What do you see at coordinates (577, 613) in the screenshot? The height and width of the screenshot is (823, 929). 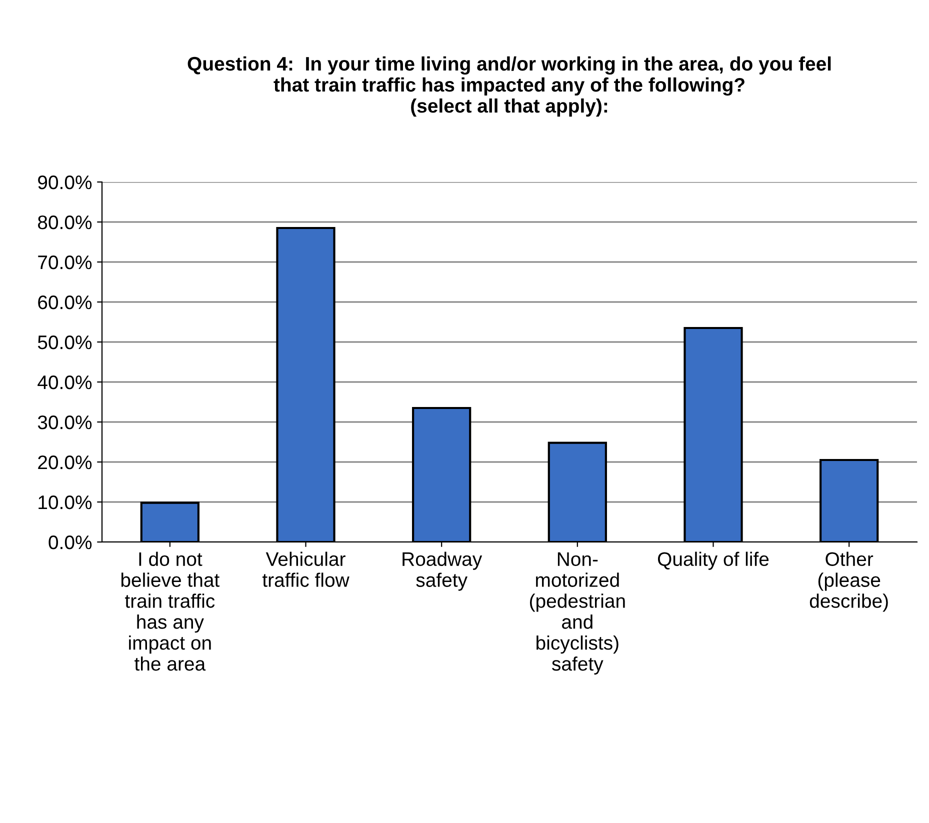 I see `x-tick-label: Non- motorized (pedestrian and bicyclists) safety` at bounding box center [577, 613].